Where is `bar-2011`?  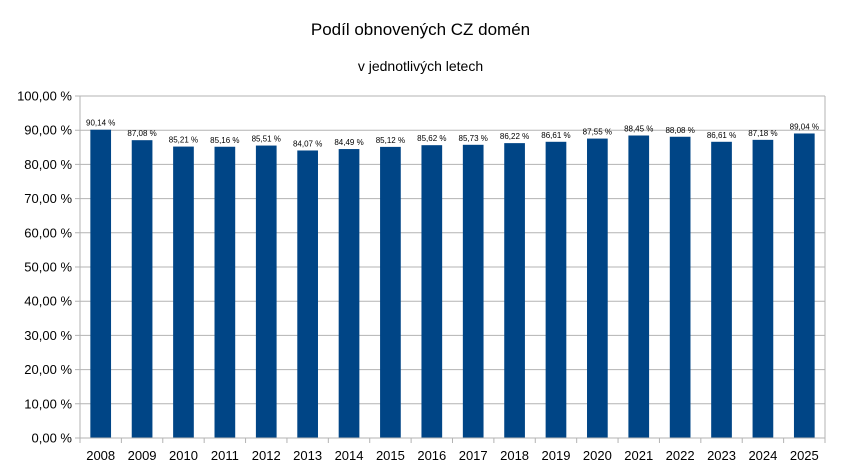 bar-2011 is located at coordinates (225, 292).